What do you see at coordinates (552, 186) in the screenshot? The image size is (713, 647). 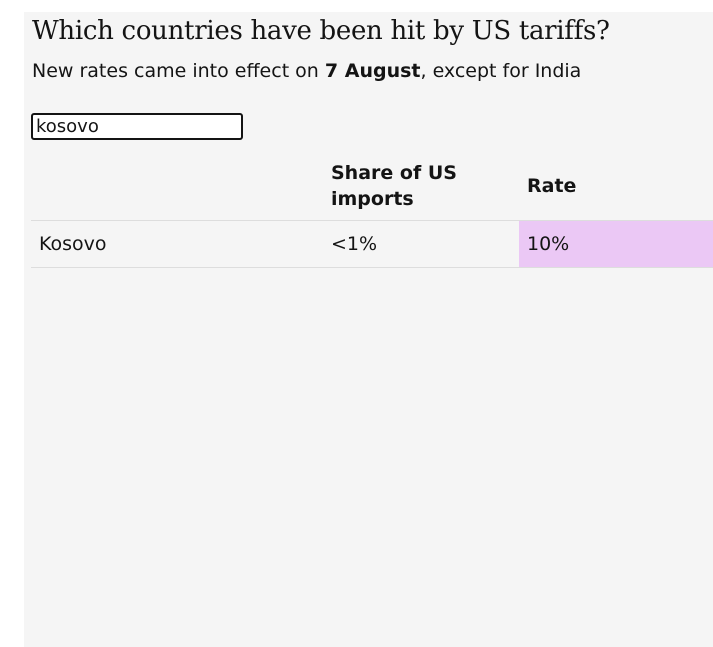 I see `header-cell: Rate` at bounding box center [552, 186].